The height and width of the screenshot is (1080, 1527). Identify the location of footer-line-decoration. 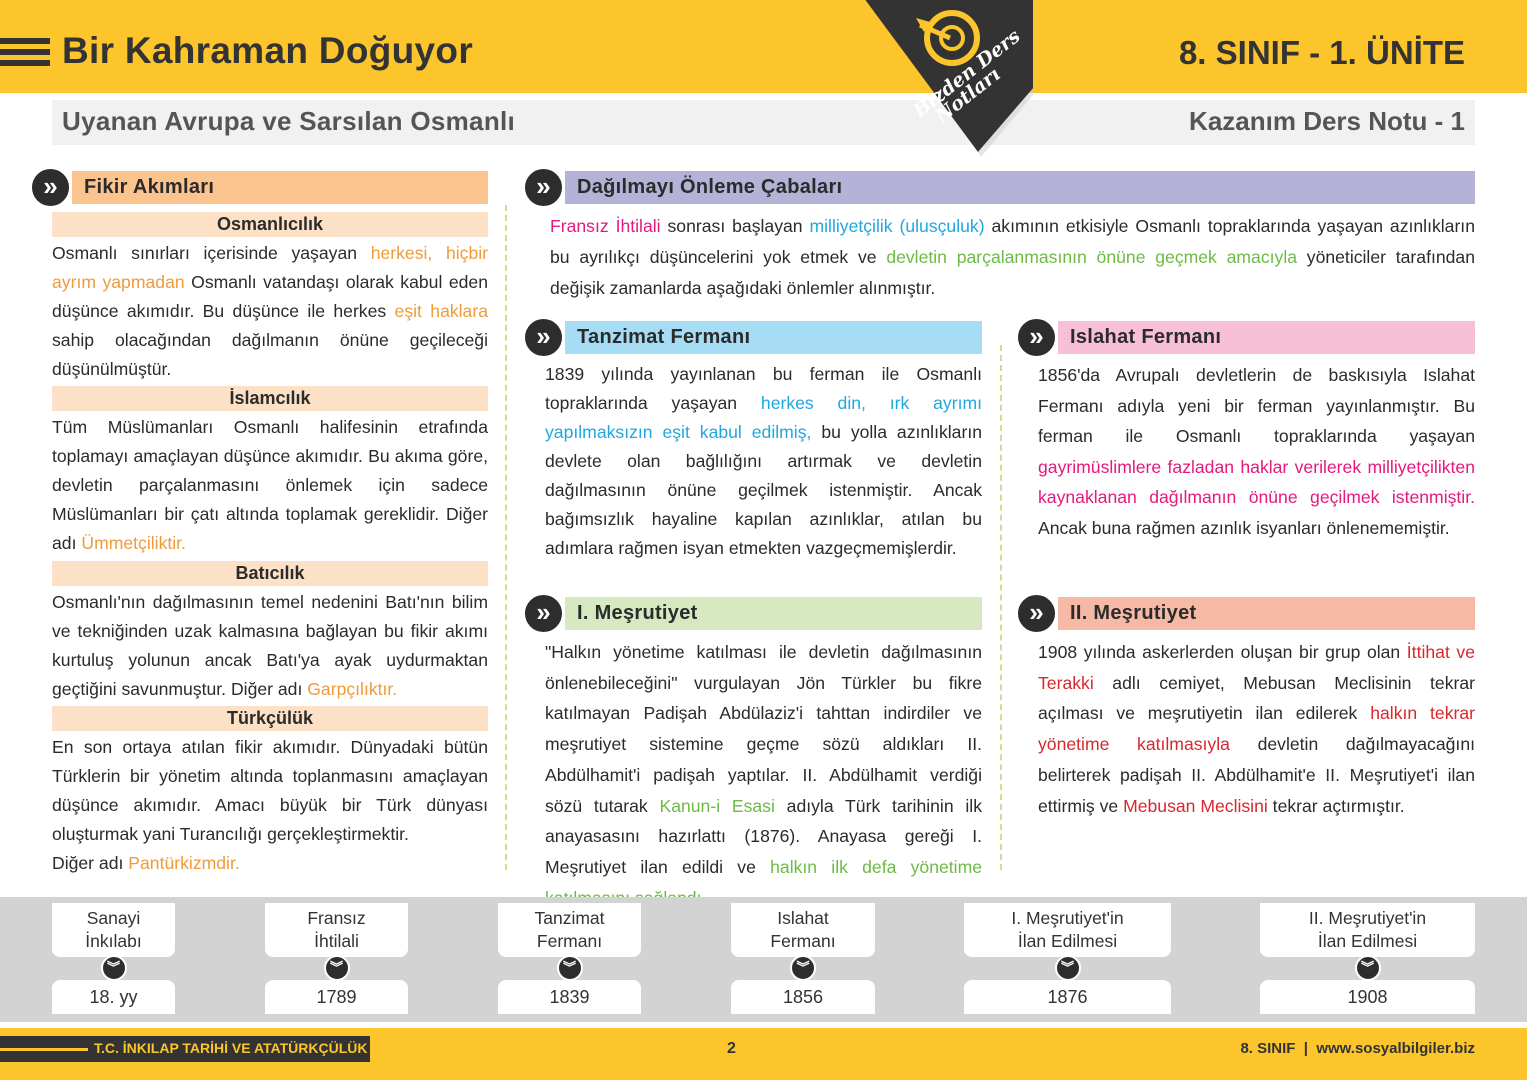
(44, 1049).